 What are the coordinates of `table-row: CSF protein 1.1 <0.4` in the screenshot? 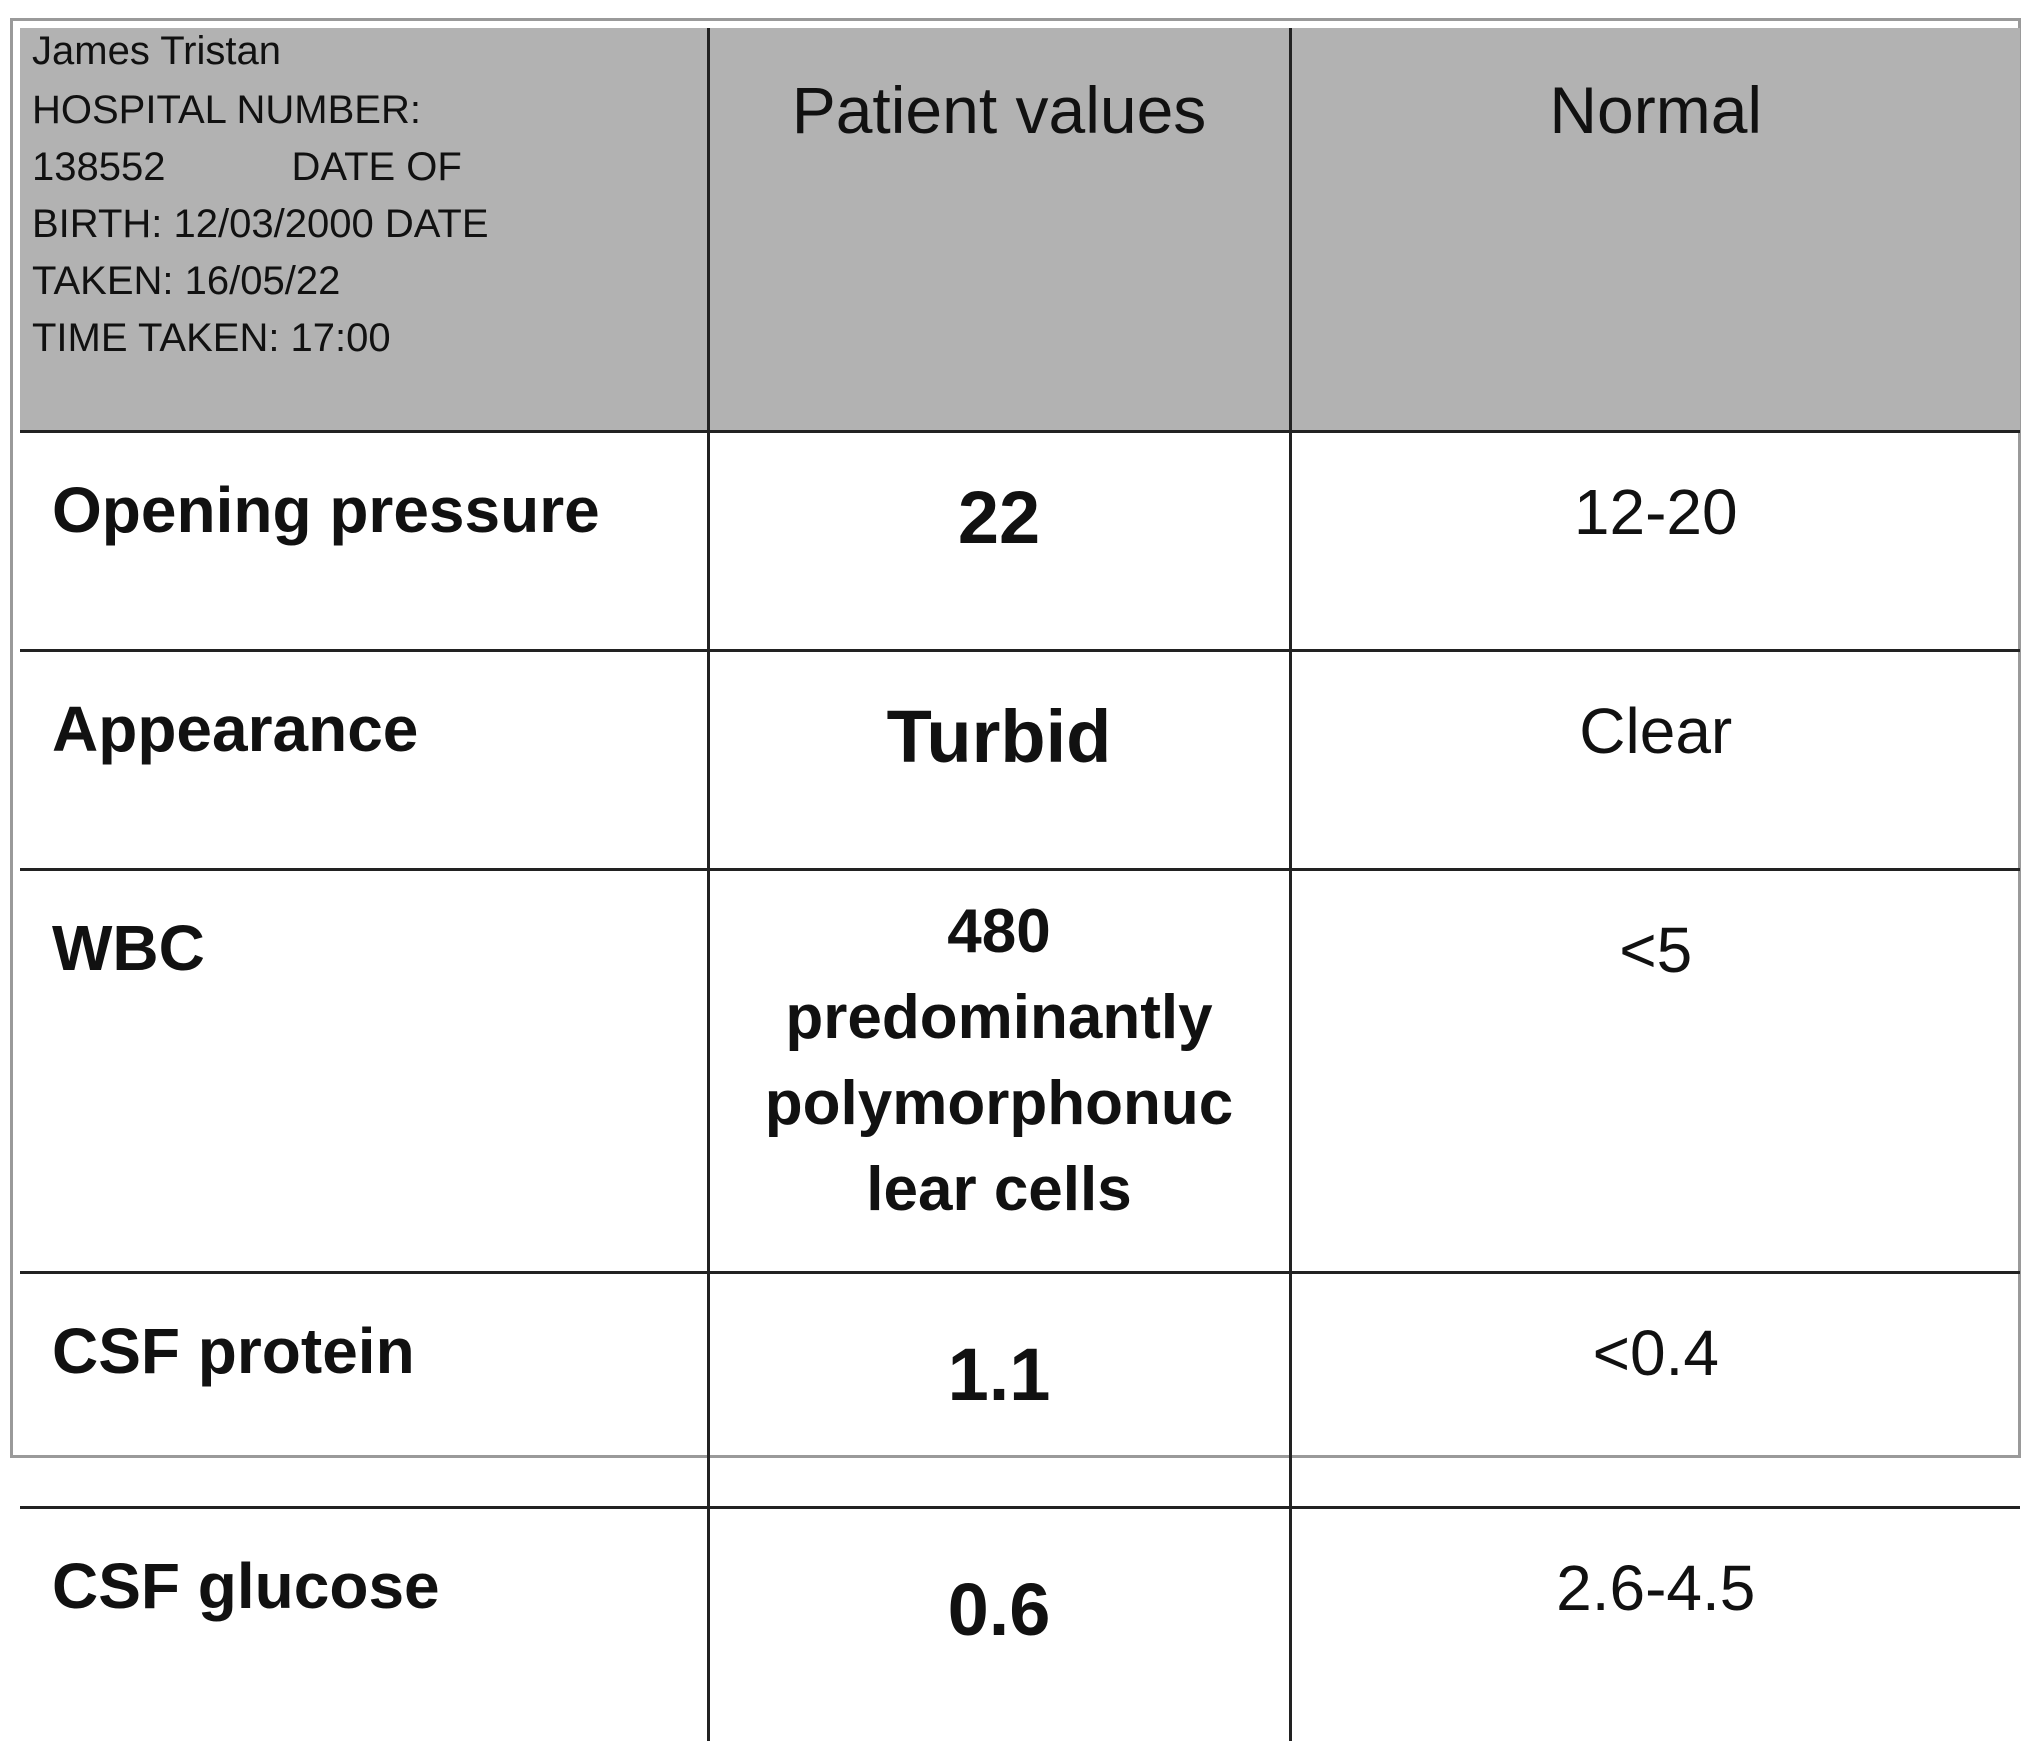 It's located at (1020, 1390).